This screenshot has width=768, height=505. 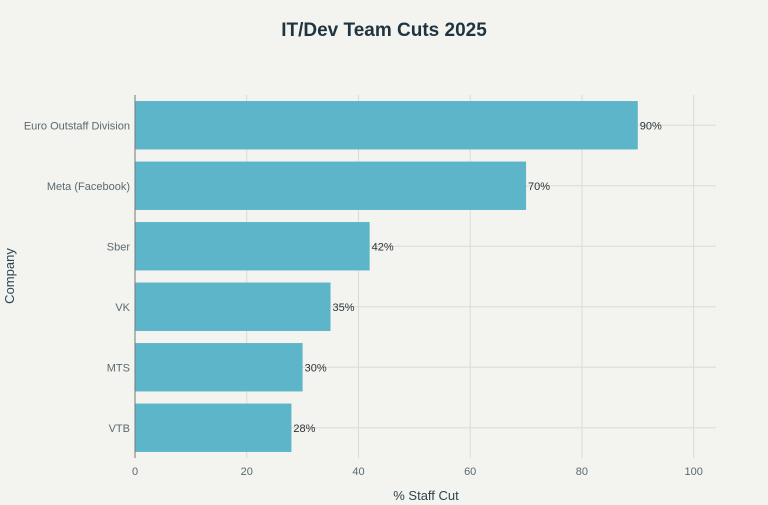 What do you see at coordinates (582, 472) in the screenshot?
I see `x-tick-label: 80` at bounding box center [582, 472].